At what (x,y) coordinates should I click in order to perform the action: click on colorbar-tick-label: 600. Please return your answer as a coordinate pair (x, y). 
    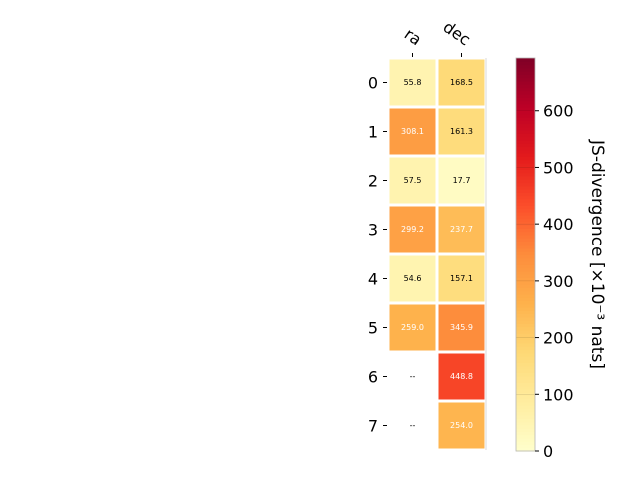
    Looking at the image, I should click on (558, 111).